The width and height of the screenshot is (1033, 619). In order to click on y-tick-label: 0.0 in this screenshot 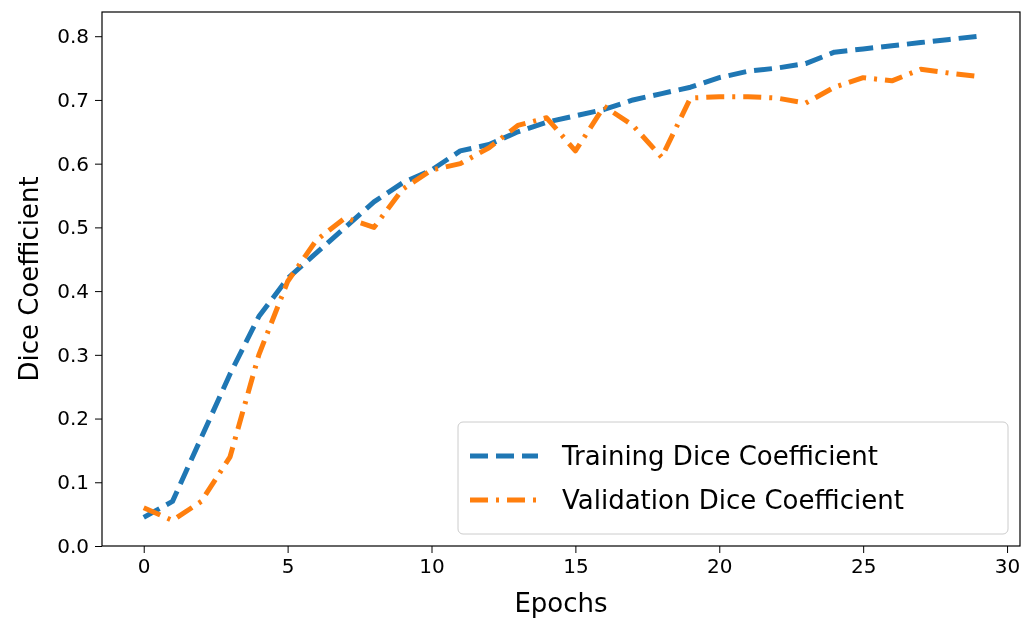, I will do `click(73, 545)`.